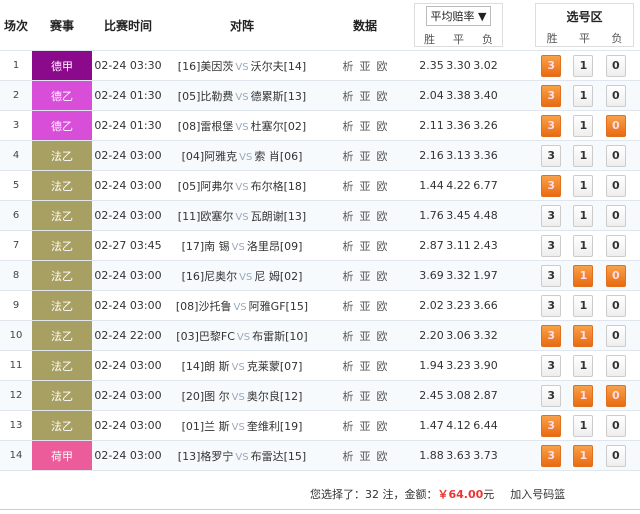 The width and height of the screenshot is (640, 514). Describe the element at coordinates (278, 126) in the screenshot. I see `away-team: 杜塞尔[02]` at that location.